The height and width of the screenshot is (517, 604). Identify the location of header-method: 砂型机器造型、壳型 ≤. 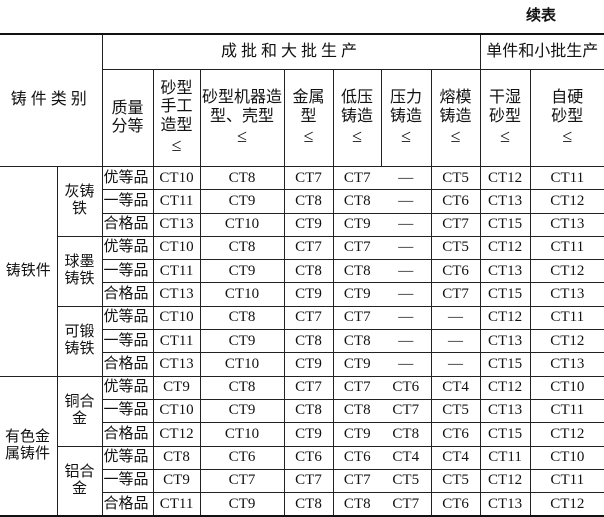
(242, 118).